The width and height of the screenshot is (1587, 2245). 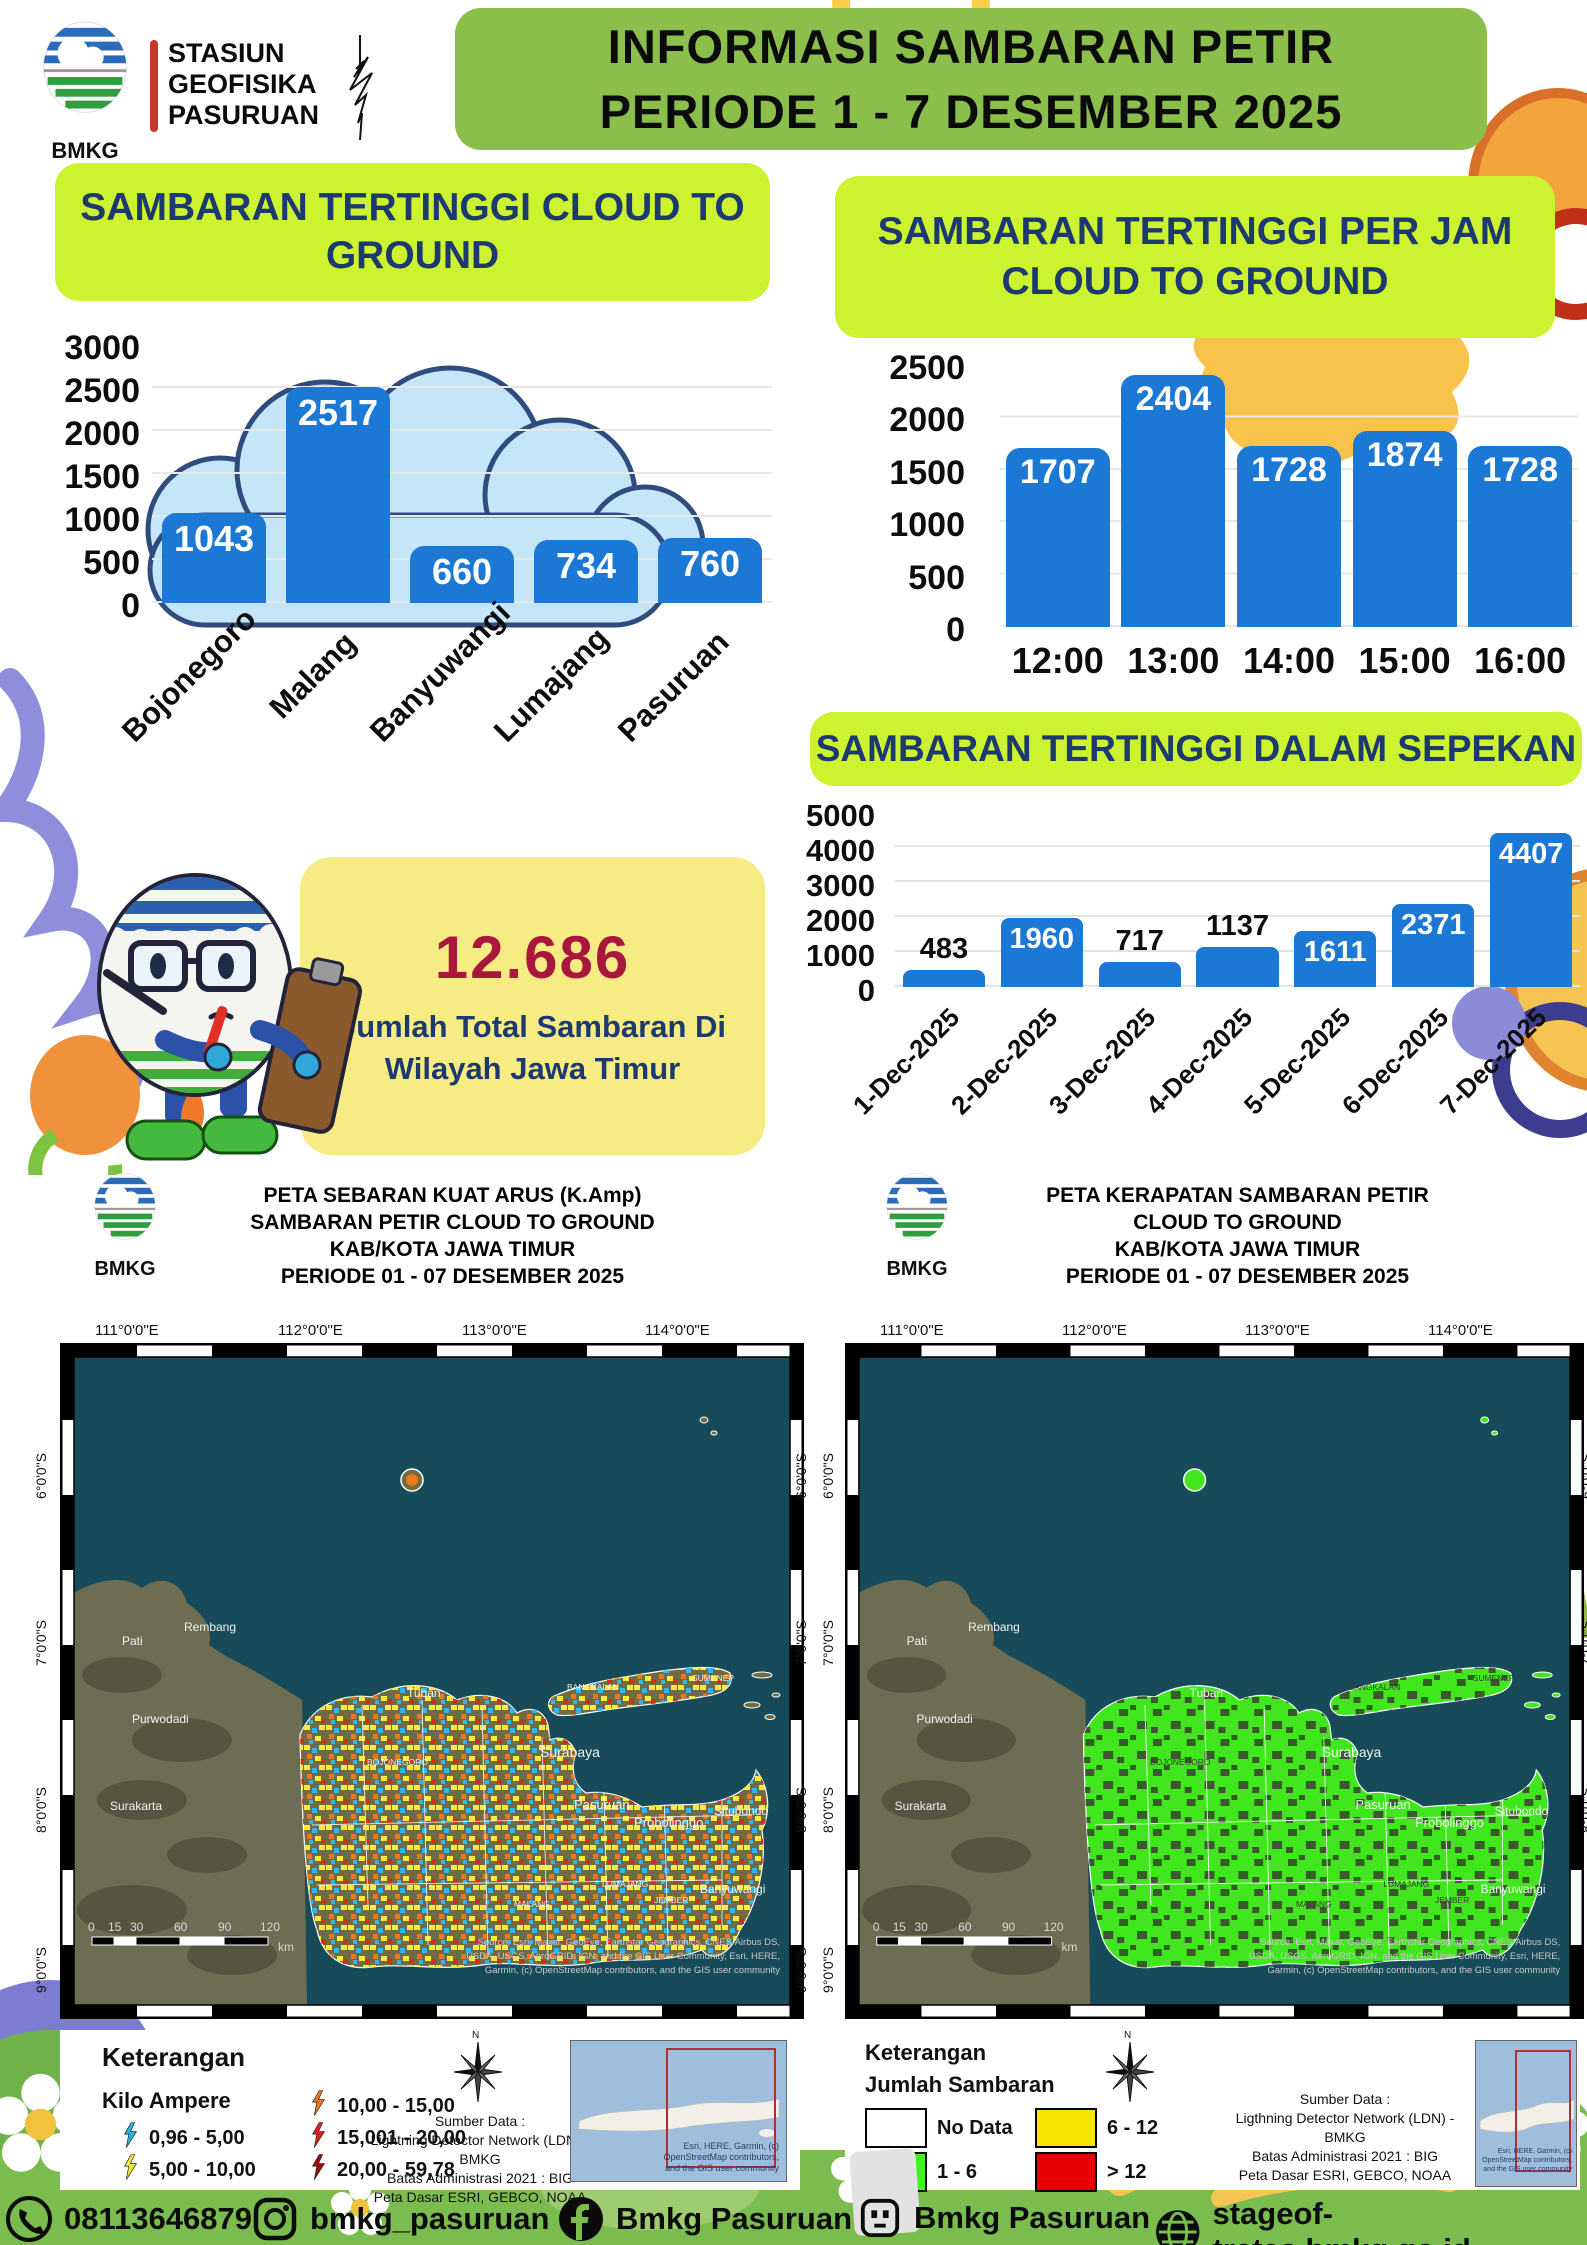 What do you see at coordinates (1177, 2227) in the screenshot?
I see `globe-icon` at bounding box center [1177, 2227].